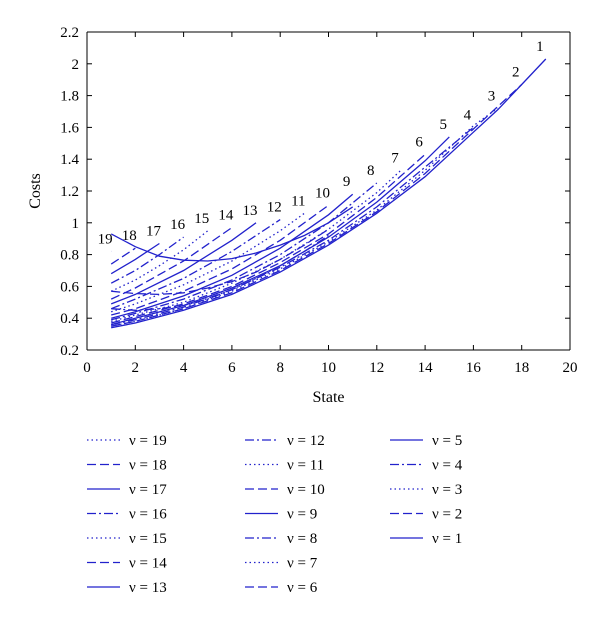  Describe the element at coordinates (280, 368) in the screenshot. I see `x-tick-label: 8` at that location.